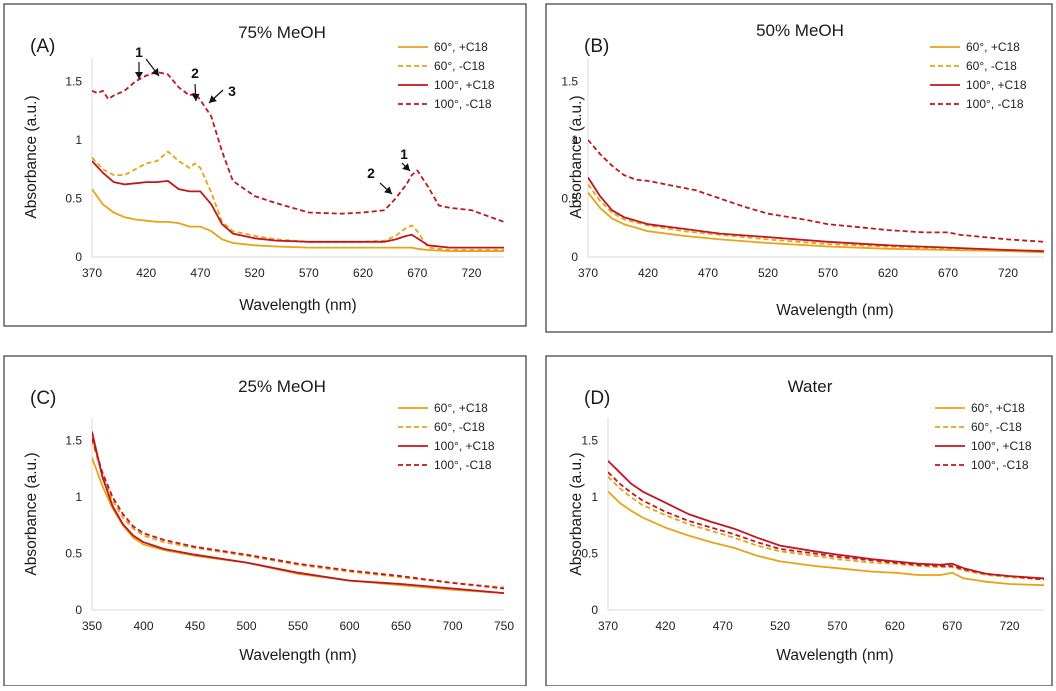 The height and width of the screenshot is (691, 1056). What do you see at coordinates (401, 626) in the screenshot?
I see `x-tick-label: 650` at bounding box center [401, 626].